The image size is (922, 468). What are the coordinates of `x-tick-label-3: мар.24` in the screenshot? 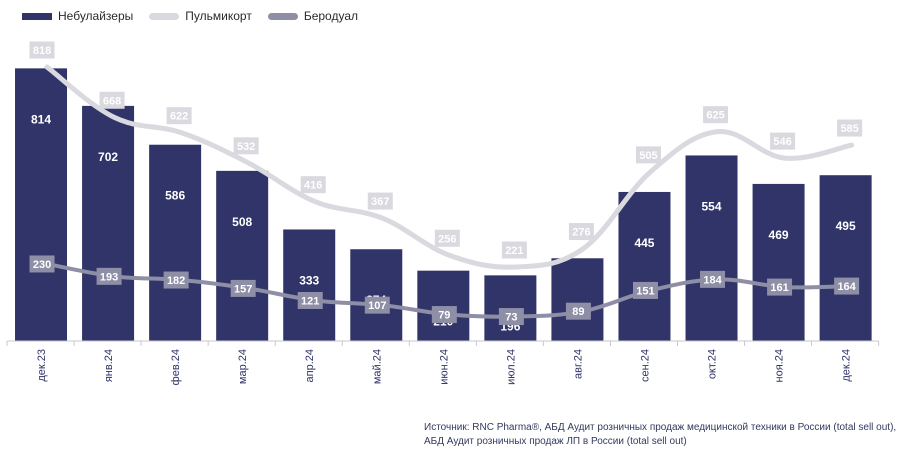 It's located at (243, 366).